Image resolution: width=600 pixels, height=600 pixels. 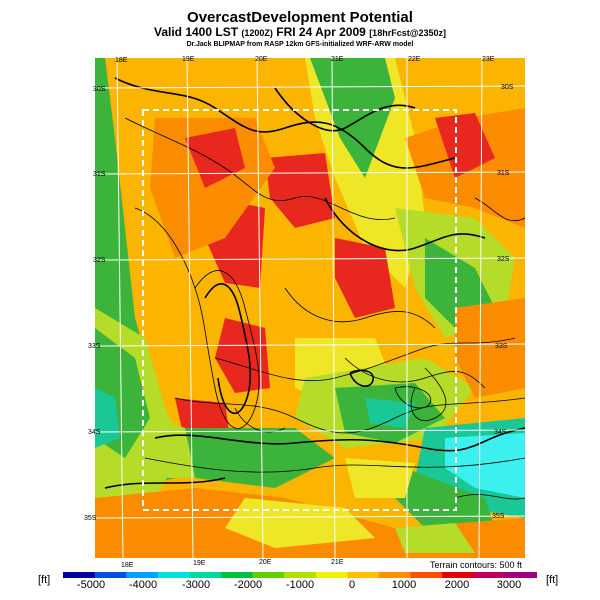 What do you see at coordinates (337, 562) in the screenshot?
I see `lon-label-bottom: 21E` at bounding box center [337, 562].